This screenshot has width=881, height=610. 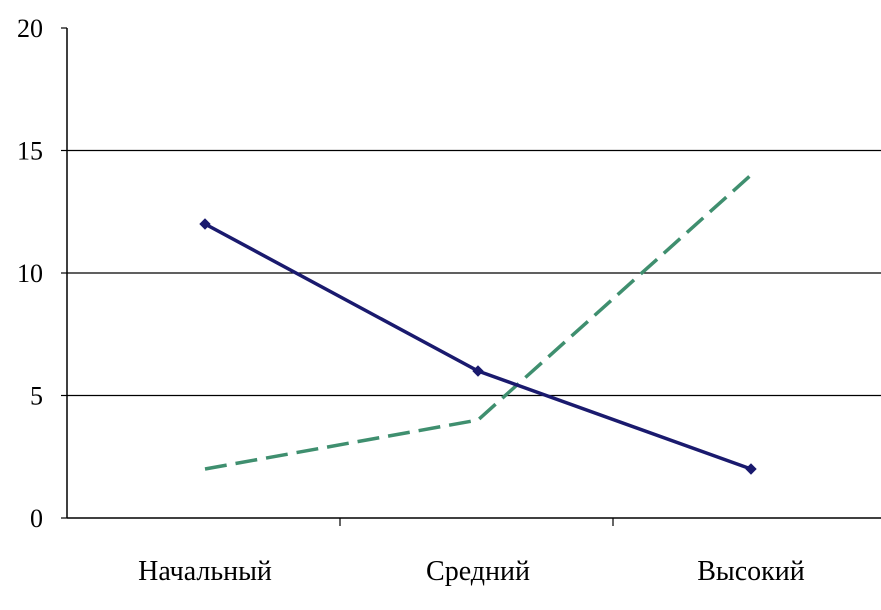 I want to click on y-tick-label: 5, so click(x=36, y=396).